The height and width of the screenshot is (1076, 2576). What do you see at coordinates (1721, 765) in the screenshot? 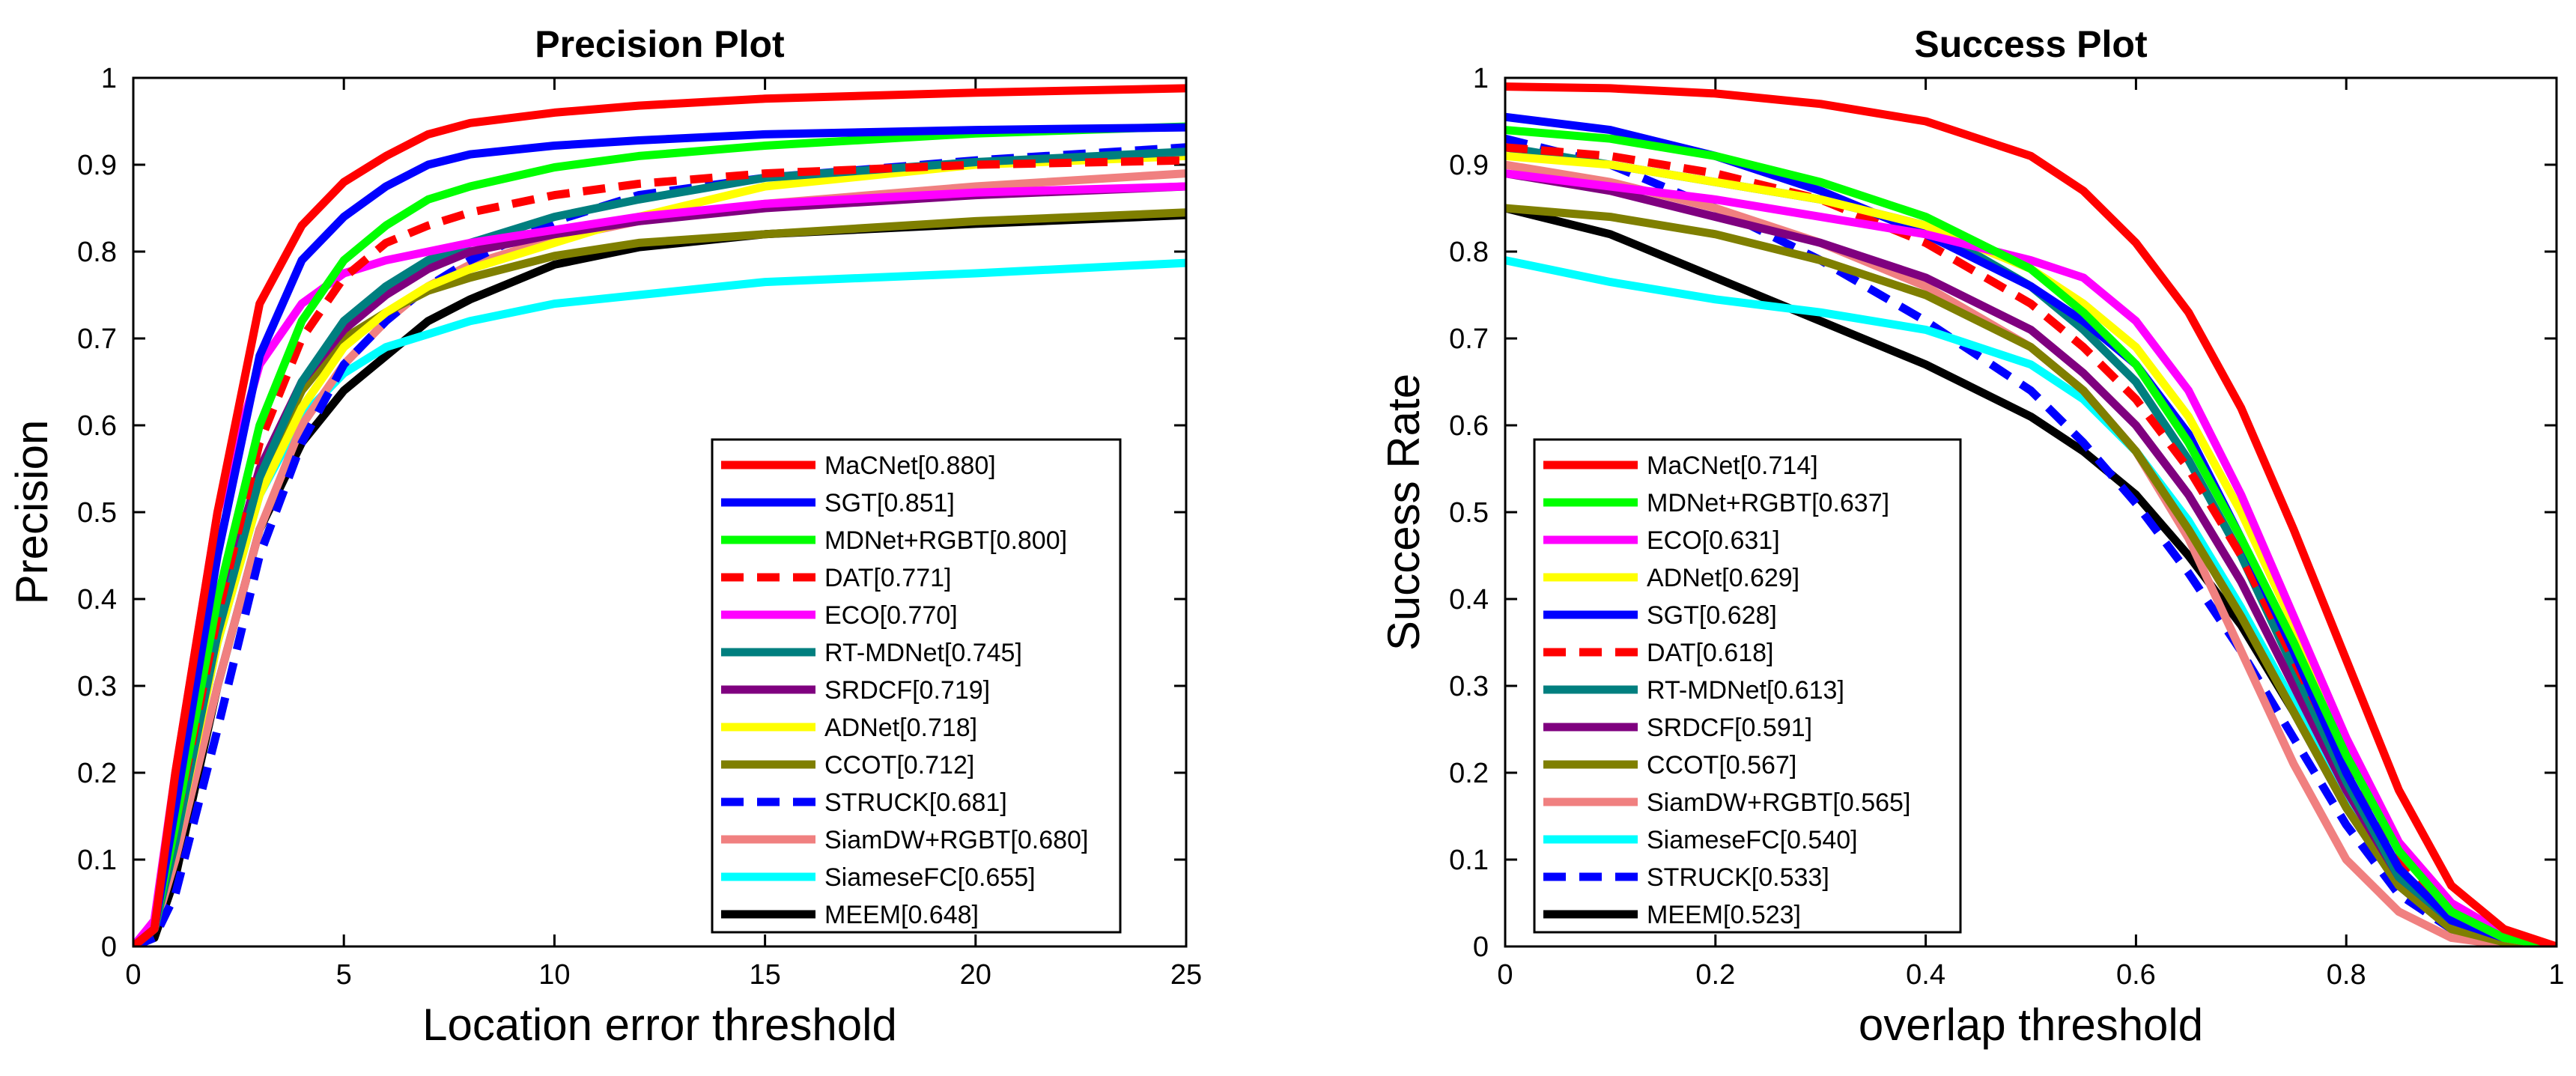
I see `legend-label: CCOT[0.567]` at bounding box center [1721, 765].